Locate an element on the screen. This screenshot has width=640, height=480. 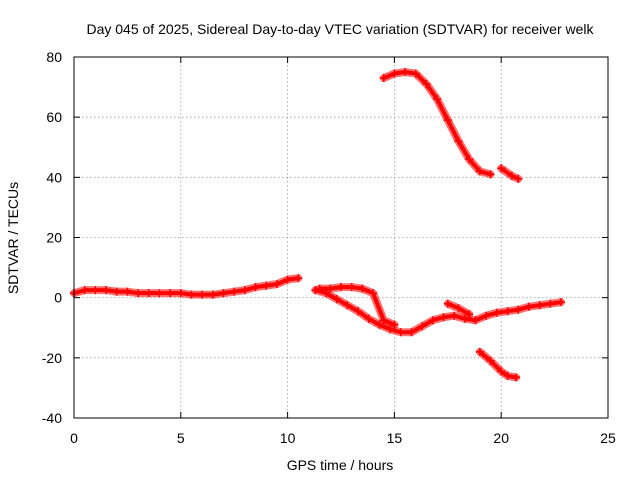
y-tick-label: 20 is located at coordinates (54, 238).